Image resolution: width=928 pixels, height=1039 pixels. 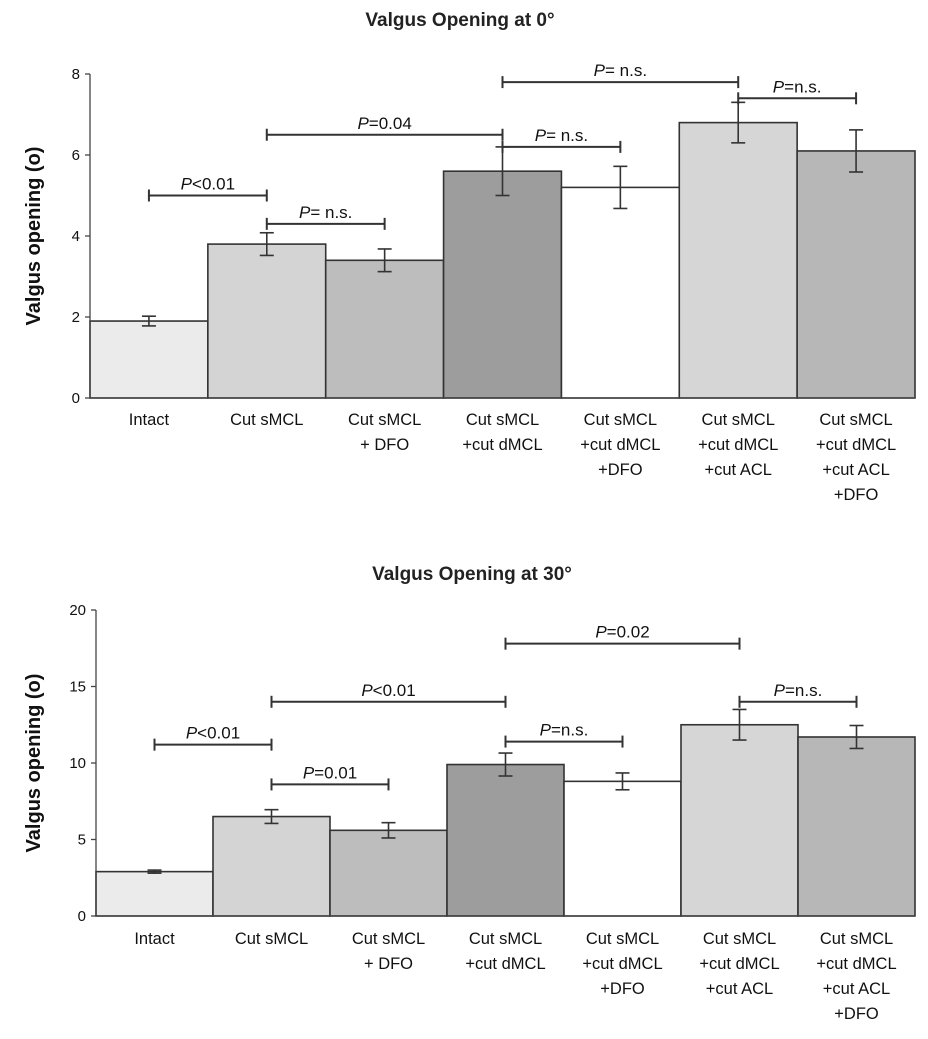 I want to click on sig-label-4: P= n.s., so click(x=620, y=70).